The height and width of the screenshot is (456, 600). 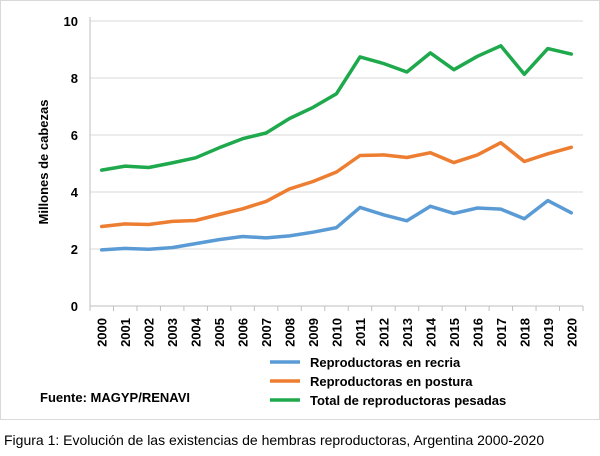 What do you see at coordinates (149, 332) in the screenshot?
I see `x-tick-label: 2002` at bounding box center [149, 332].